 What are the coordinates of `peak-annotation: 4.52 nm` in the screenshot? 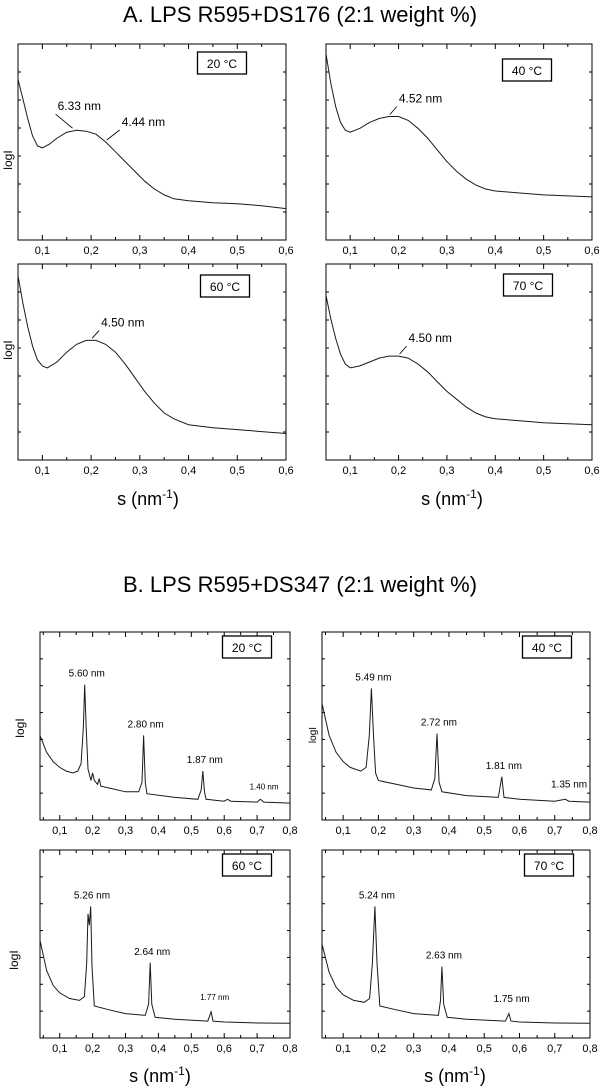 It's located at (420, 99).